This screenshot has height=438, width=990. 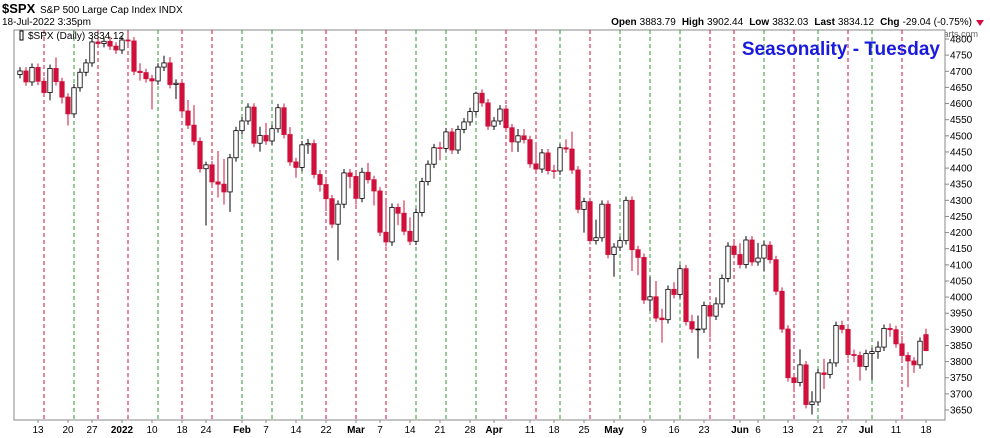 What do you see at coordinates (961, 56) in the screenshot?
I see `y-tick-label: 4750` at bounding box center [961, 56].